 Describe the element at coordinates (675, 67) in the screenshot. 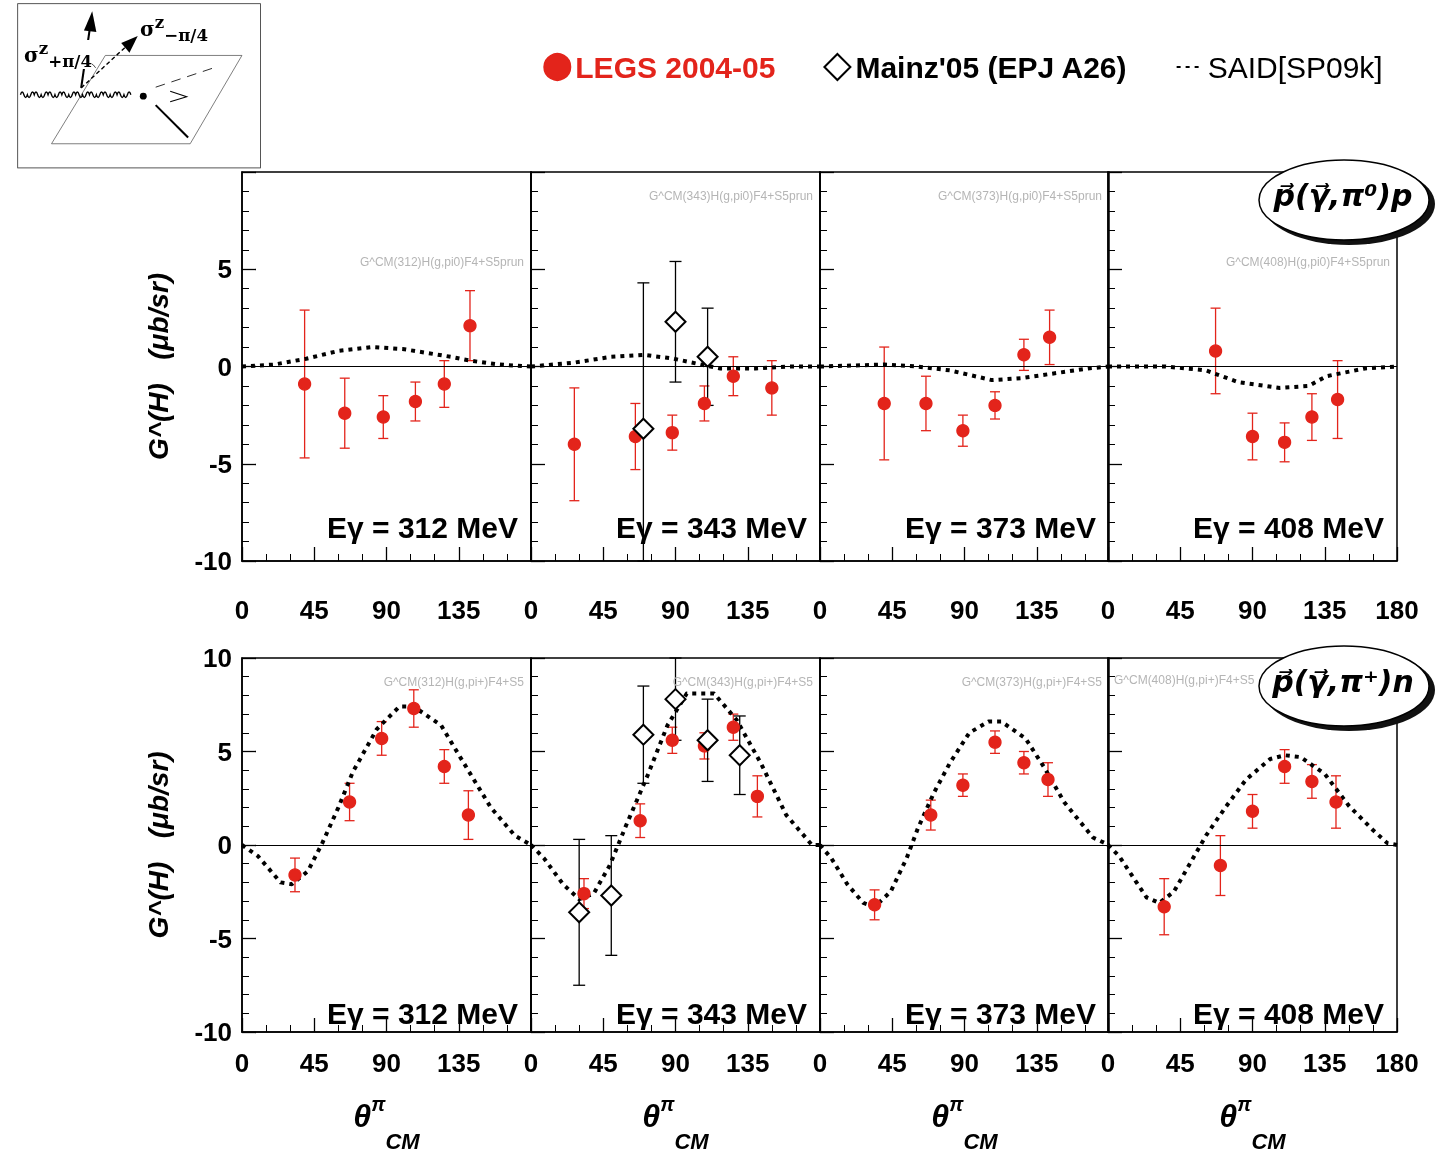

I see `legend-label: LEGS 2004-05` at that location.